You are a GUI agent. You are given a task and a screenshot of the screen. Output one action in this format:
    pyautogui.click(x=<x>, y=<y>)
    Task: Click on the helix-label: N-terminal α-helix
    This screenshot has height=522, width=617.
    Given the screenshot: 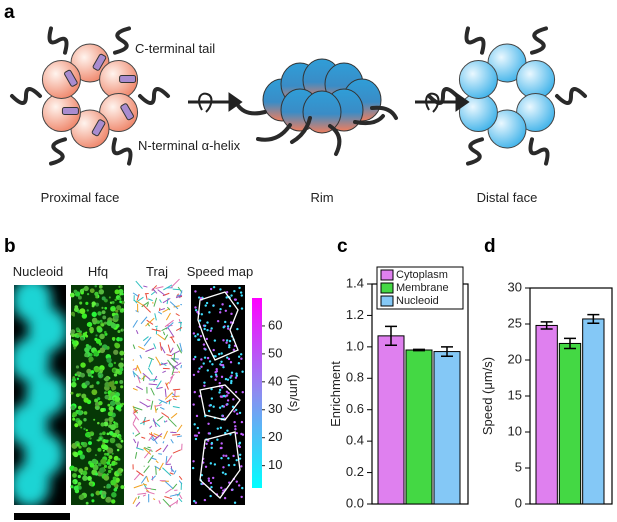 What is the action you would take?
    pyautogui.click(x=189, y=145)
    